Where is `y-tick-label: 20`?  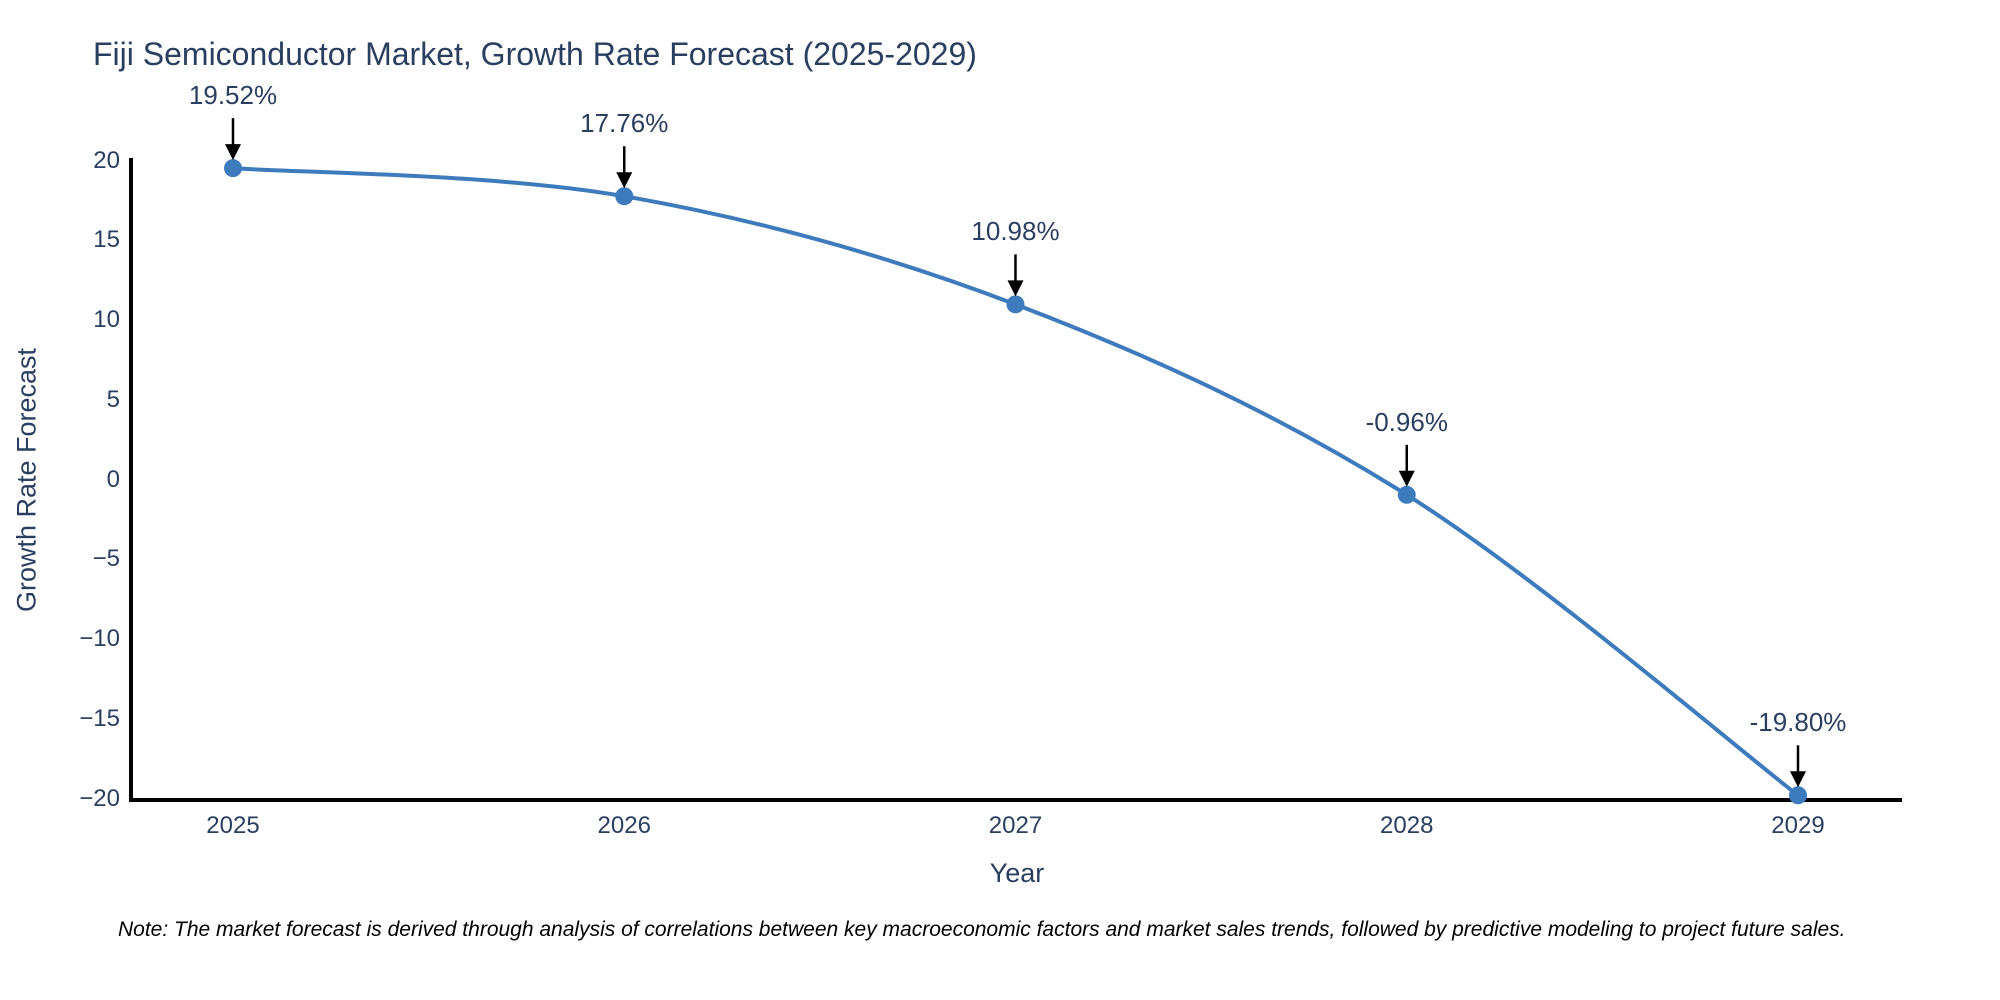
y-tick-label: 20 is located at coordinates (106, 160).